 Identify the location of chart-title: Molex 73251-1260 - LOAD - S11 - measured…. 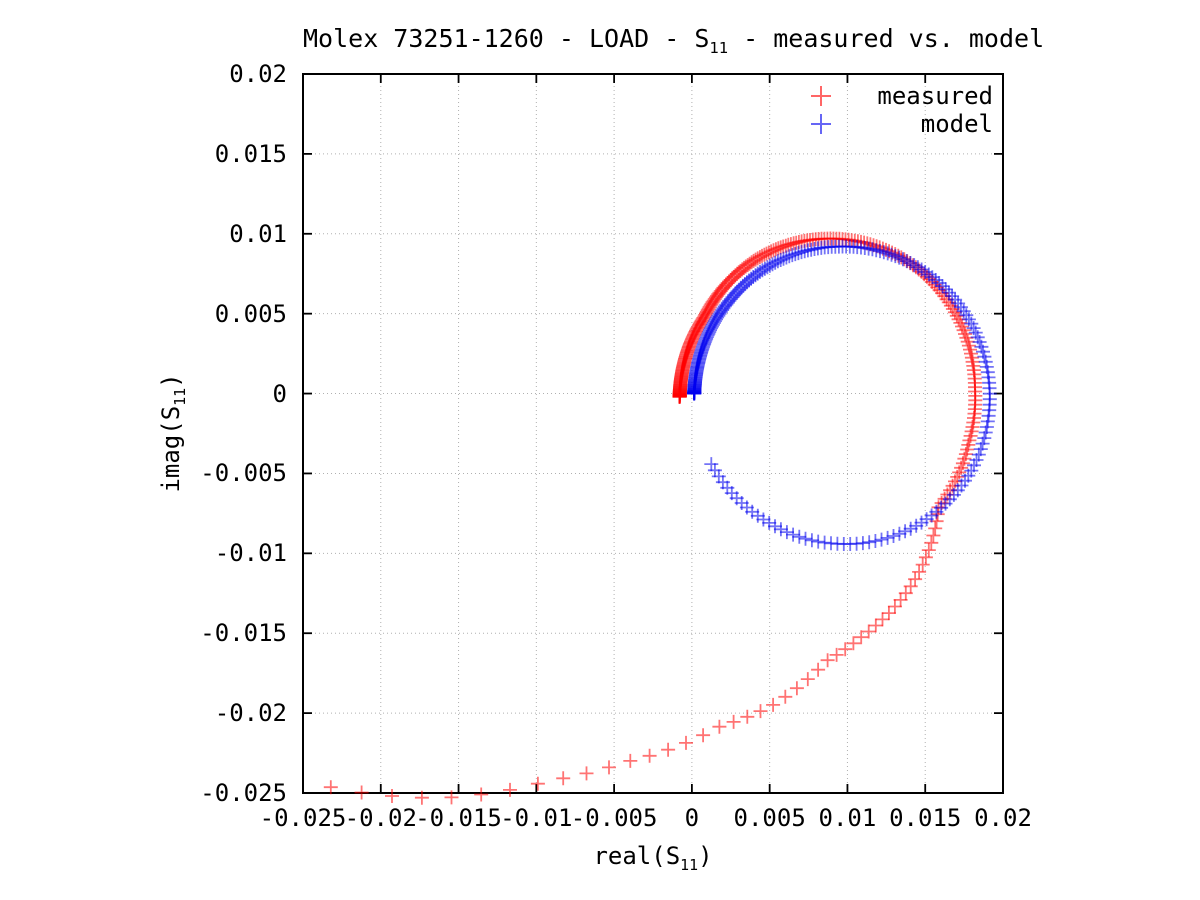
(673, 40).